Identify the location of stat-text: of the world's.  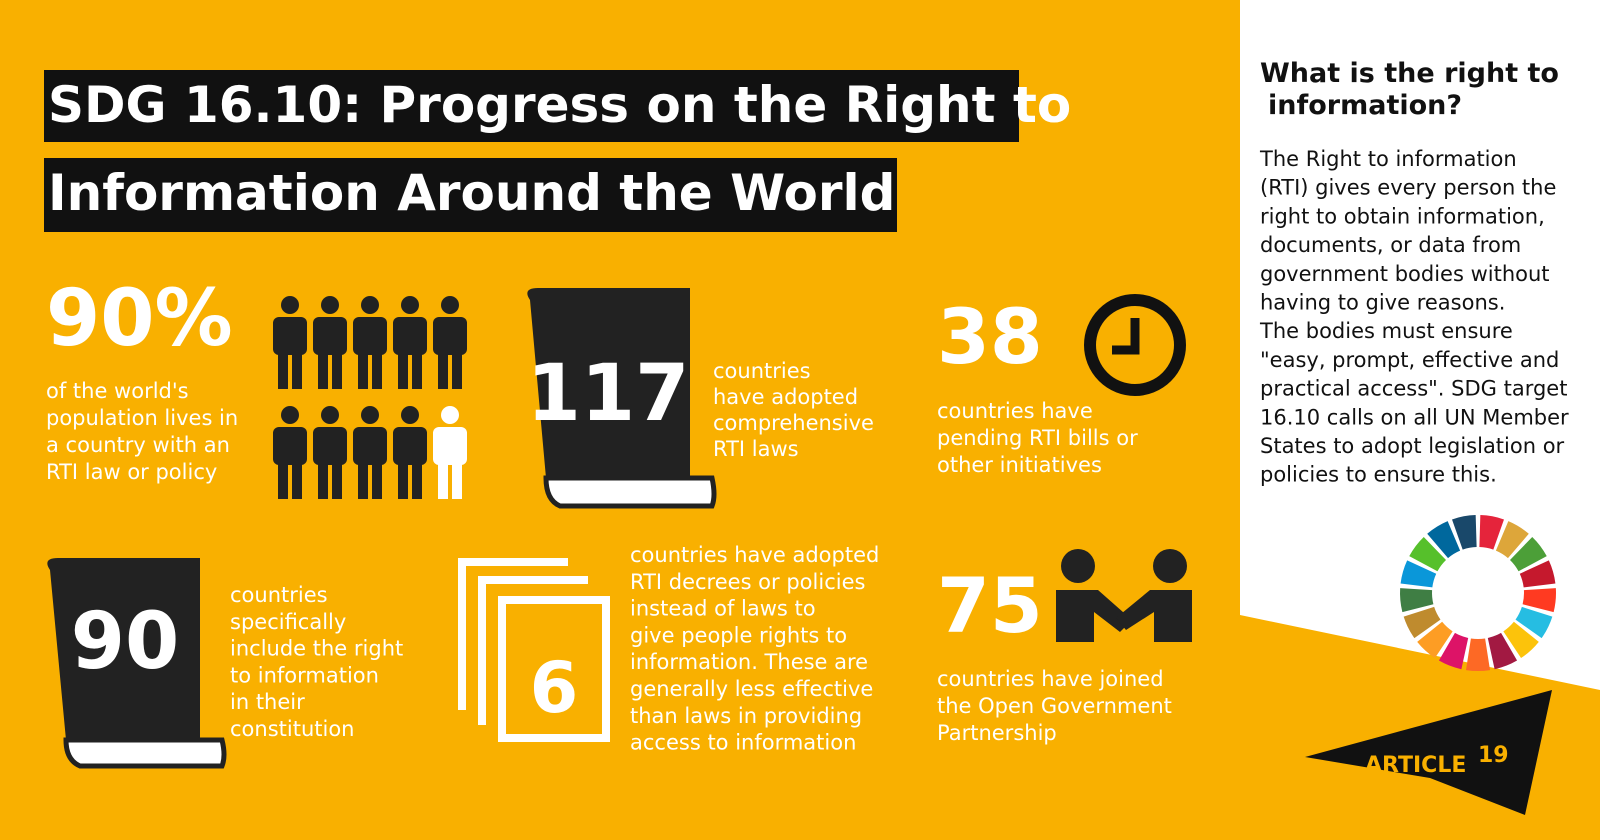
(117, 391).